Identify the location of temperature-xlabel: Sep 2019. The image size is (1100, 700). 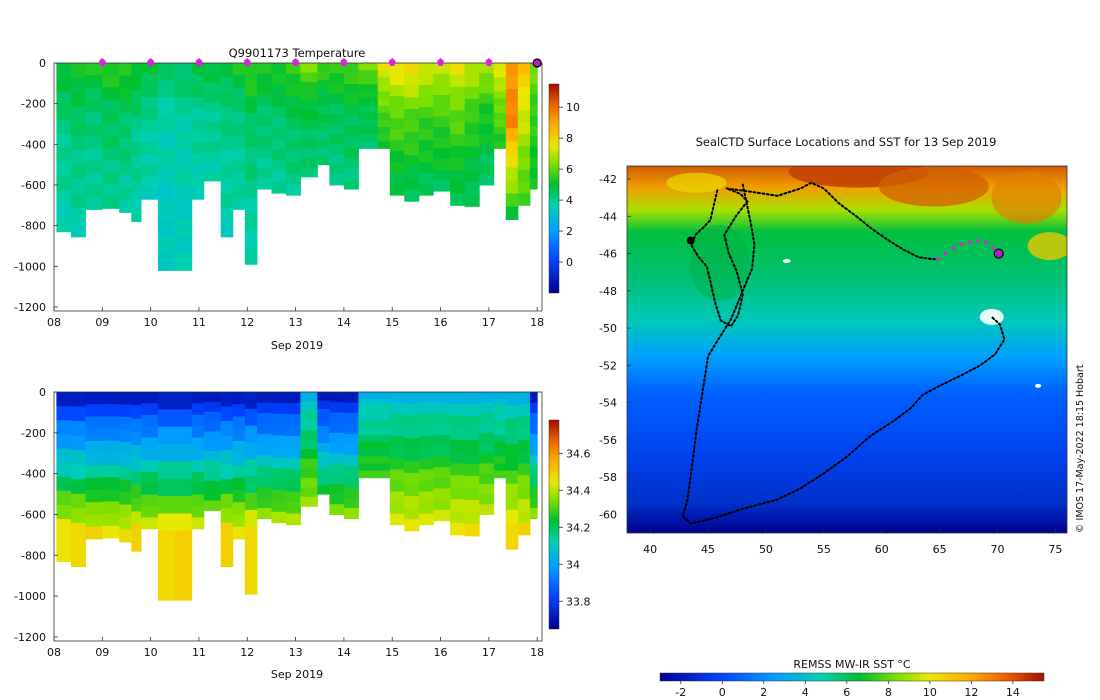
(297, 345).